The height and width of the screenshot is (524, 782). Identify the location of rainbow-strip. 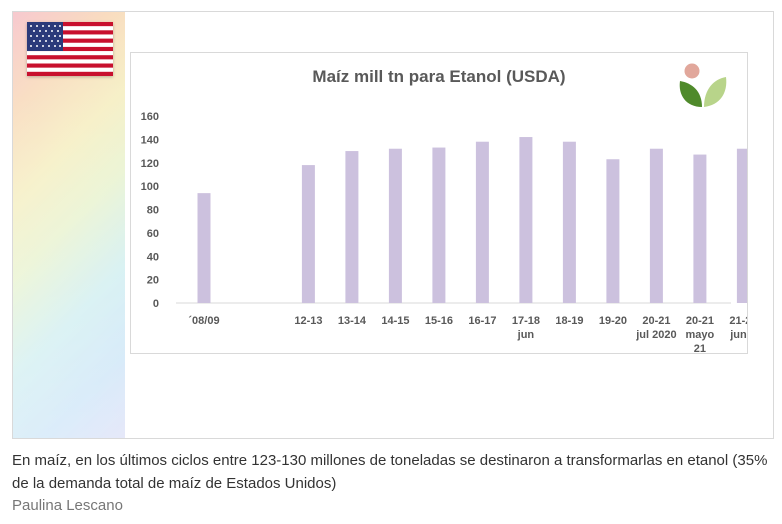
(69, 225).